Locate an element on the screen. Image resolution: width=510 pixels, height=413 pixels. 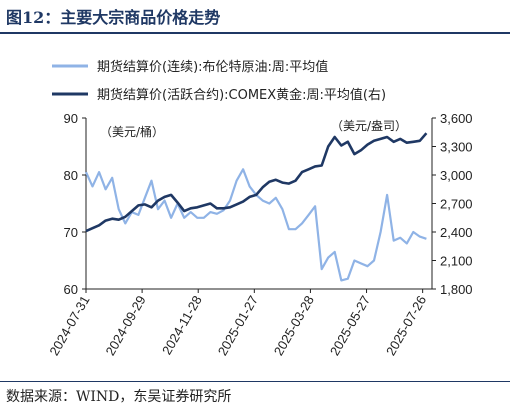
x-tick-label: 2024-11-28 is located at coordinates (182, 325).